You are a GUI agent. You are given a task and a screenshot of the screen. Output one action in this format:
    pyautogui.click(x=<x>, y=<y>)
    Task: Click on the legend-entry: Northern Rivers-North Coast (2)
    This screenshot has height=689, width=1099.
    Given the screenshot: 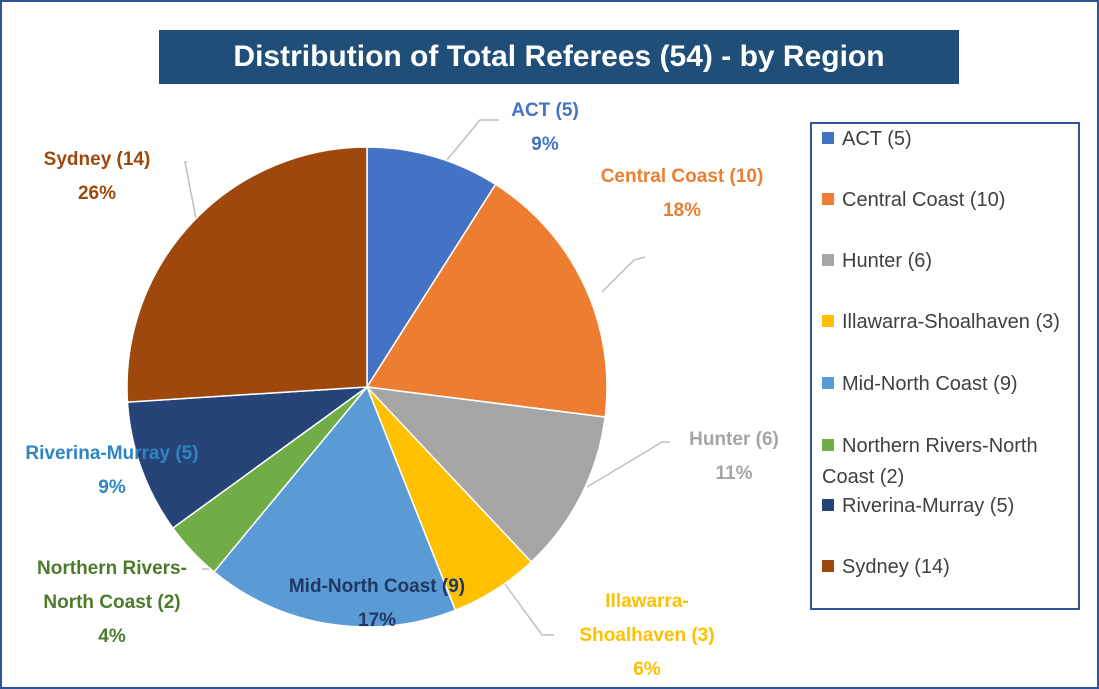 What is the action you would take?
    pyautogui.click(x=947, y=462)
    